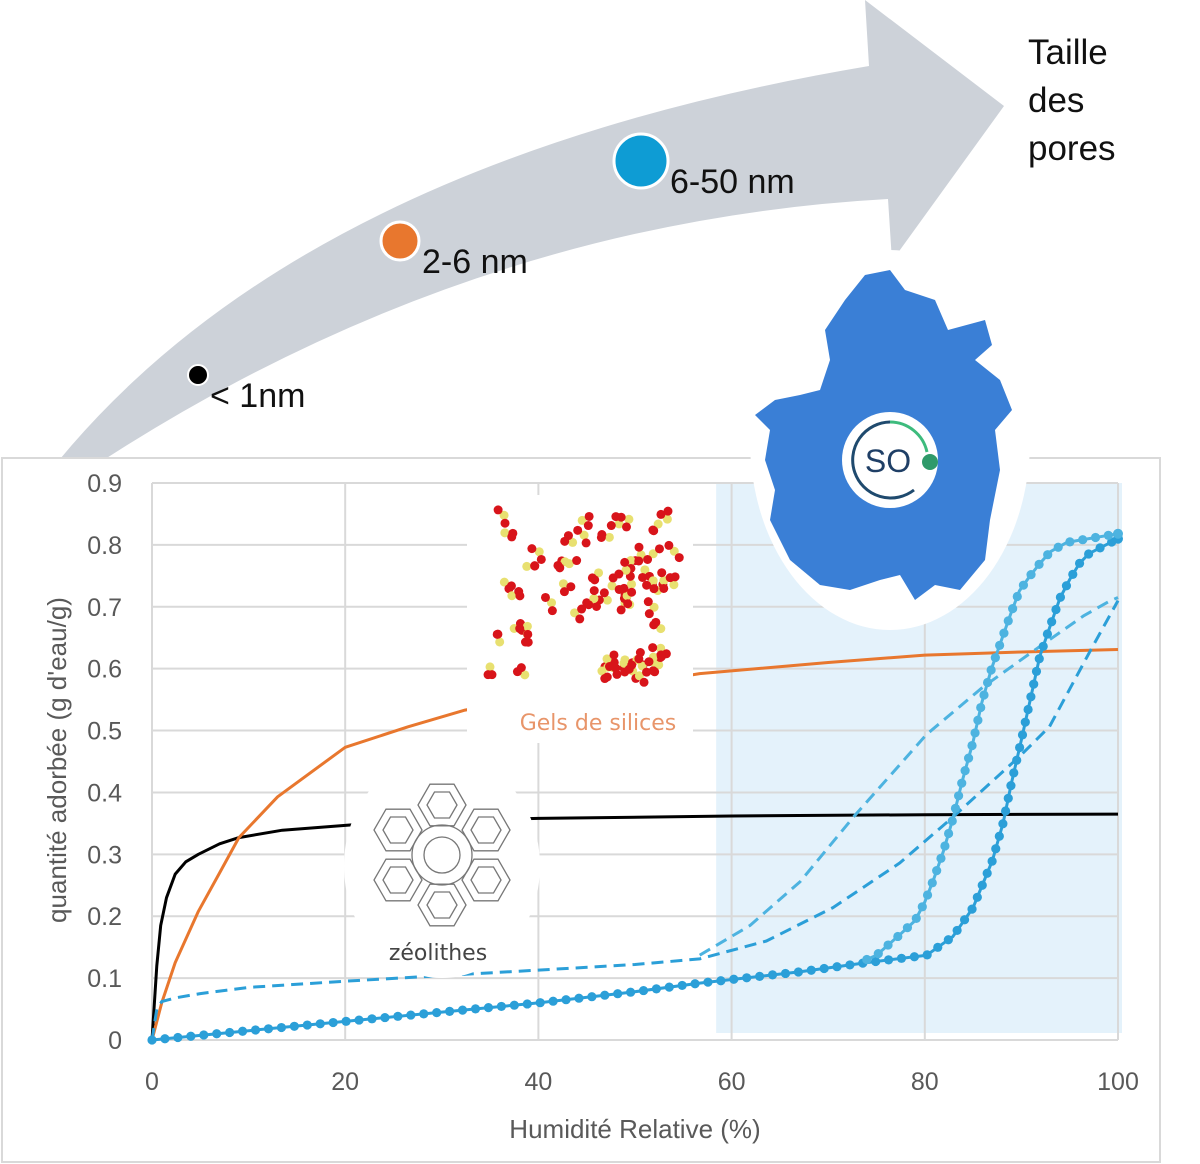 This screenshot has height=1164, width=1200. What do you see at coordinates (732, 182) in the screenshot?
I see `mesopore-large-label: 6-50 nm` at bounding box center [732, 182].